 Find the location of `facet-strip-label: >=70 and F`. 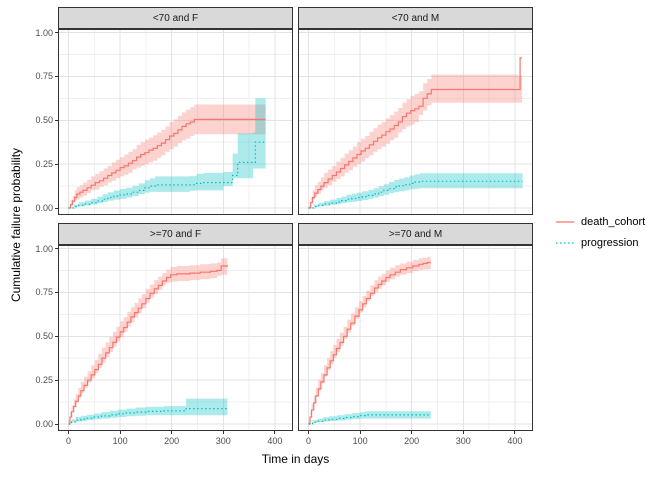

facet-strip-label: >=70 and F is located at coordinates (175, 234).